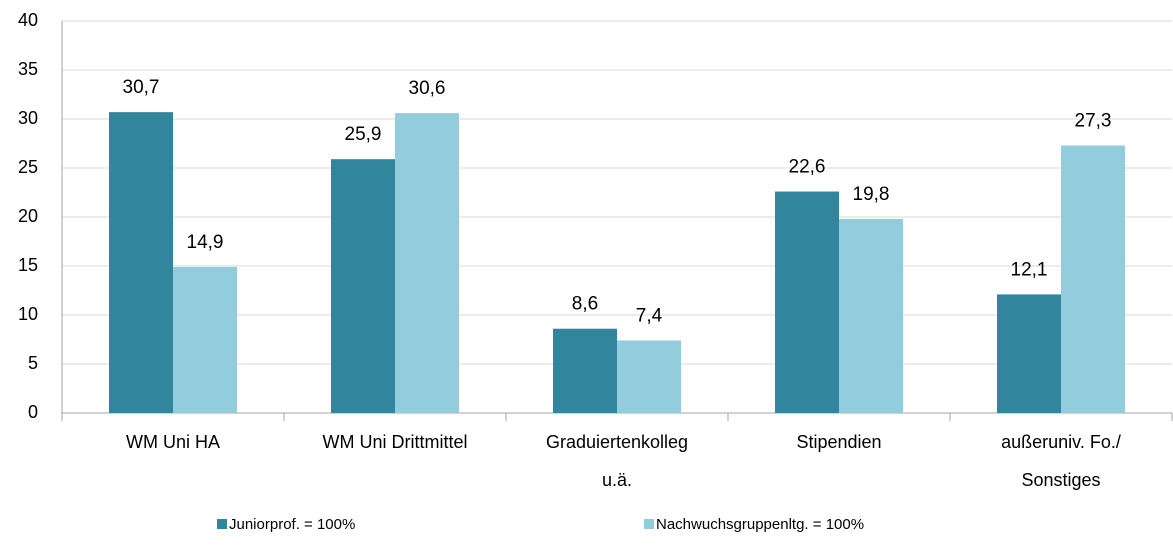  I want to click on value-label: 30,7, so click(141, 87).